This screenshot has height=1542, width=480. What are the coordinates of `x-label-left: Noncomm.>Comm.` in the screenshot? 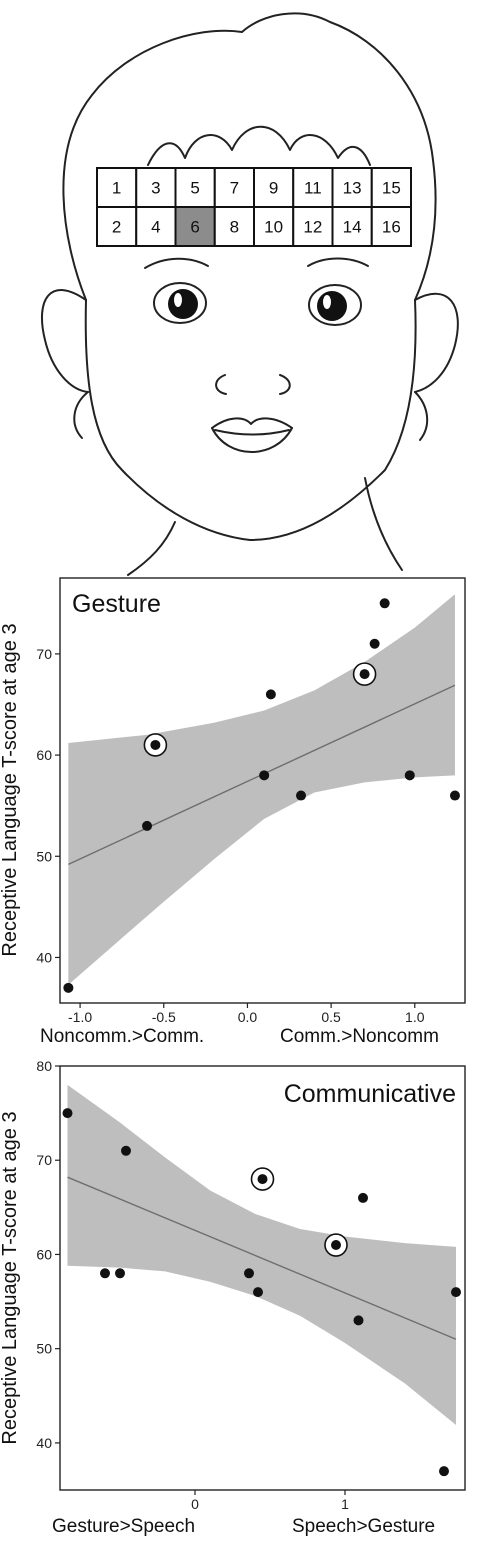 It's located at (122, 1036).